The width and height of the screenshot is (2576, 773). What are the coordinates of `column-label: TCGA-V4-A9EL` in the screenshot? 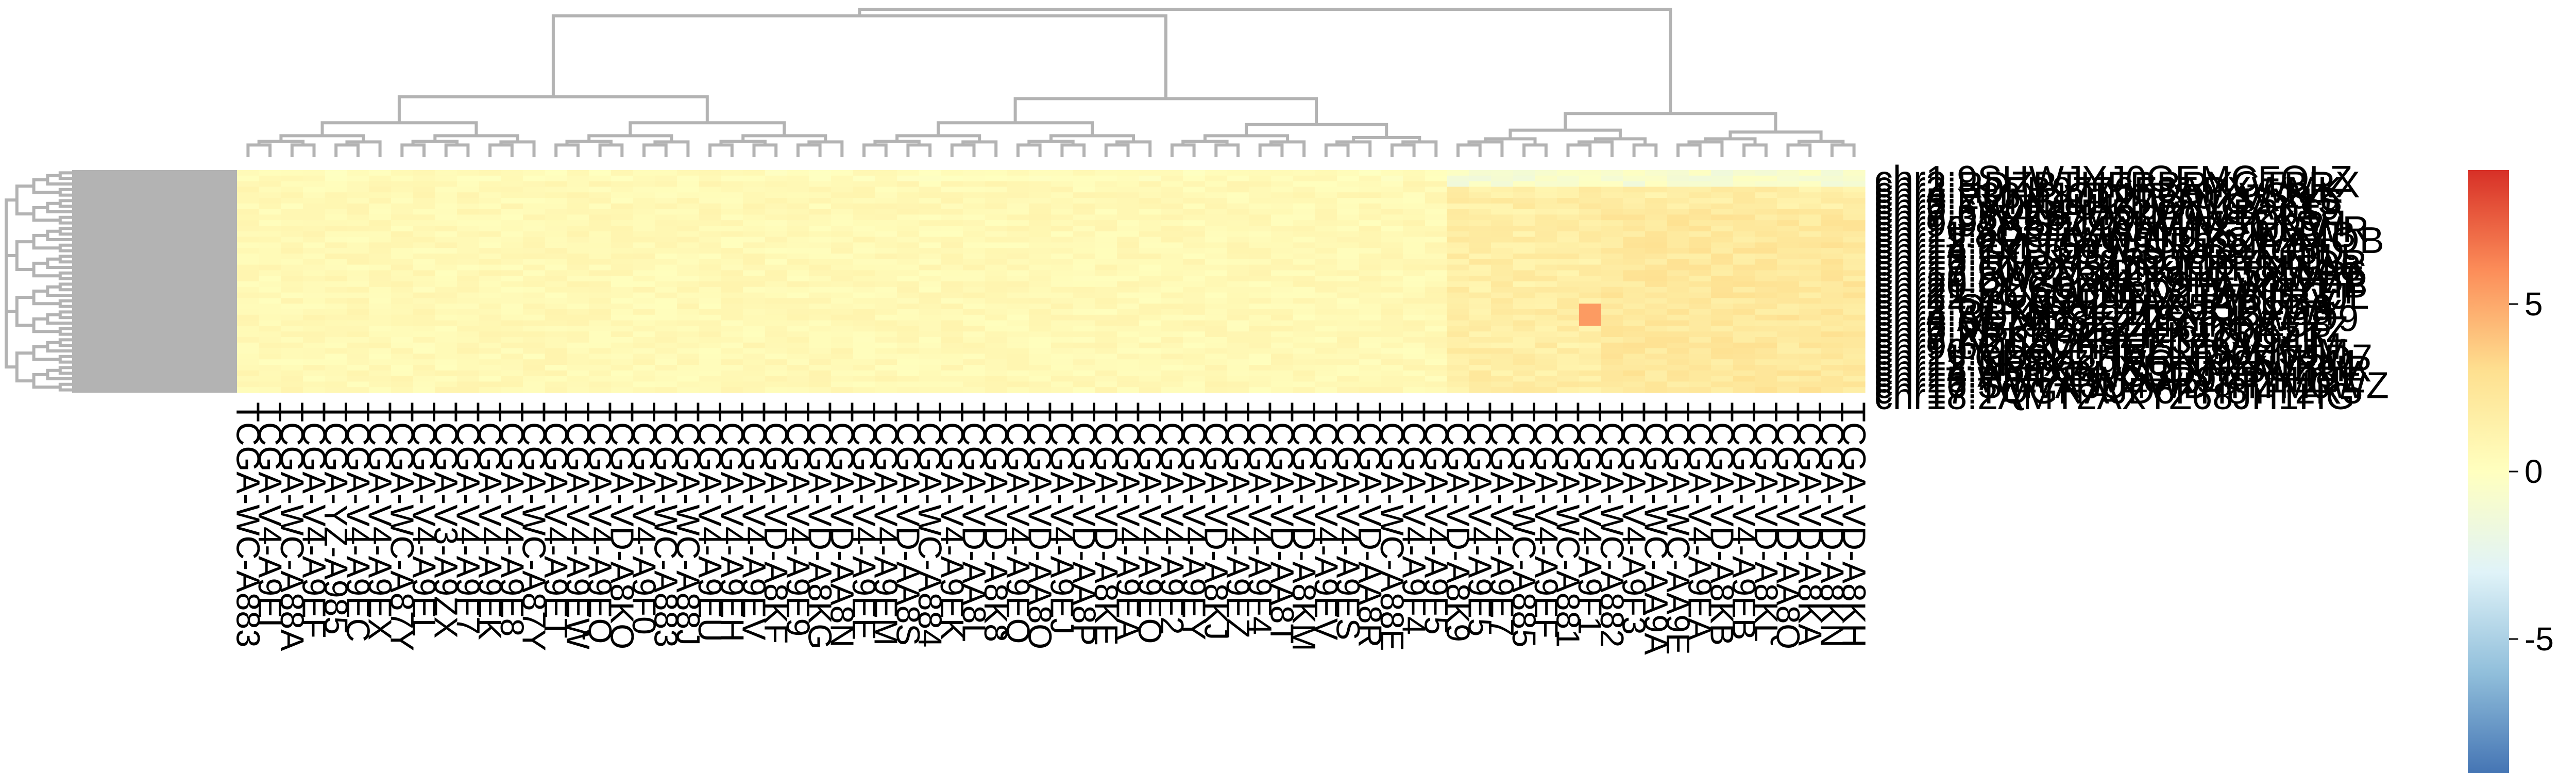 It's located at (424, 519).